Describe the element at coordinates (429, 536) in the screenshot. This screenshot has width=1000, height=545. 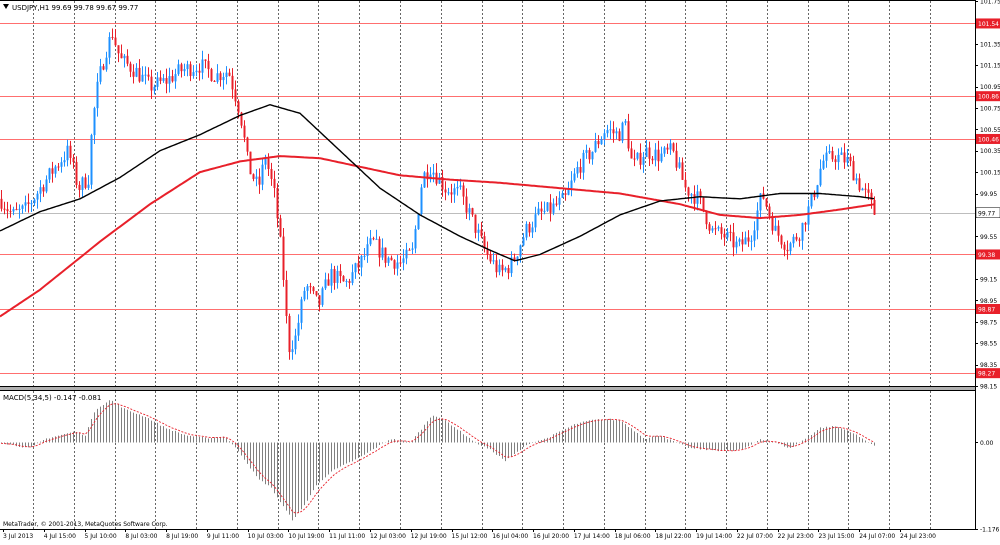
I see `x-tick-label: 12 Jul 19:00` at that location.